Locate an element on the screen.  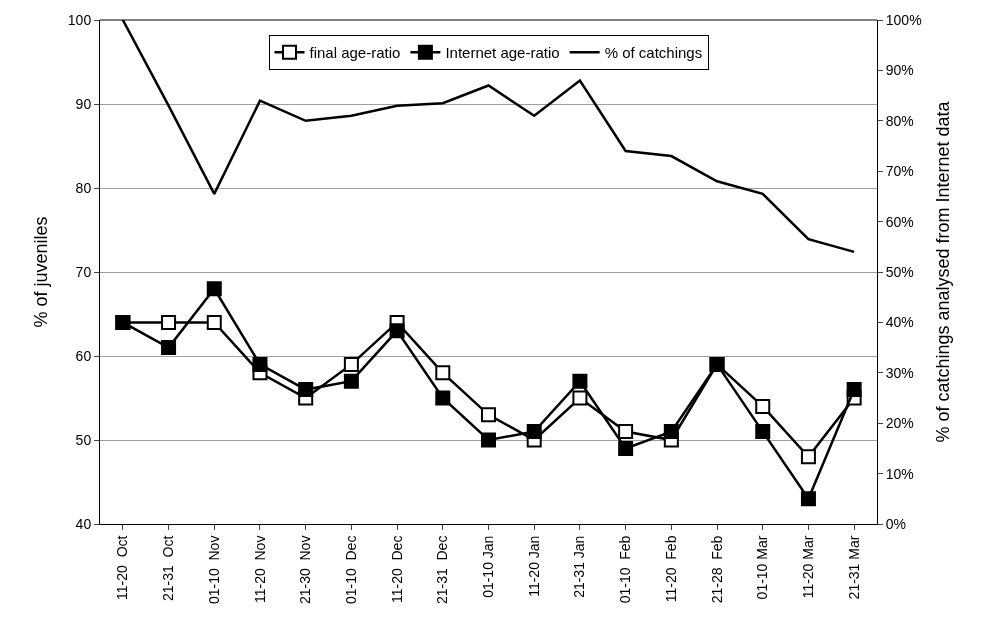
y-tick-label: 60 is located at coordinates (83, 355).